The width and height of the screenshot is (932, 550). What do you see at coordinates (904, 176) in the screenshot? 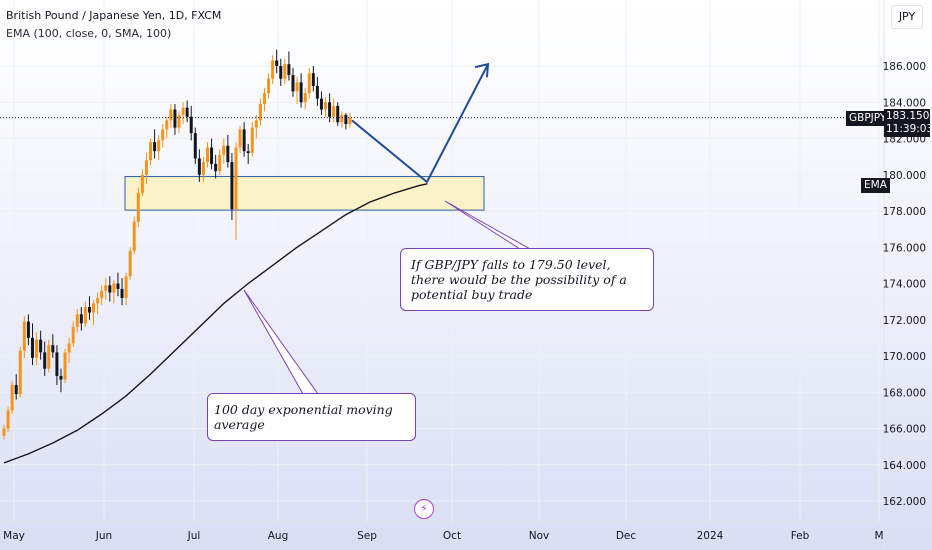
I see `price-tick-label: 180.000` at bounding box center [904, 176].